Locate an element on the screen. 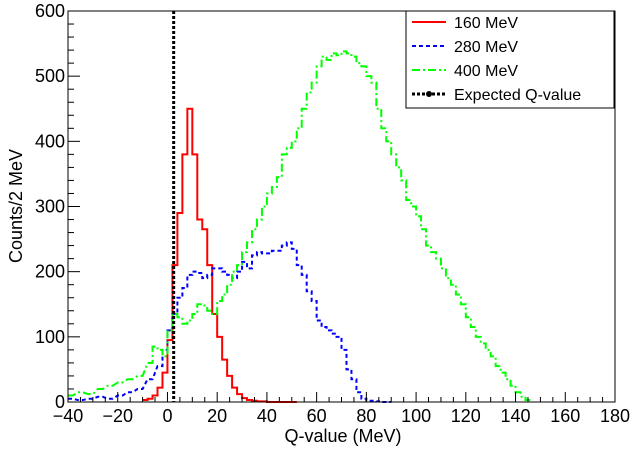 The image size is (632, 452). y-tick-label: 300 is located at coordinates (50, 207).